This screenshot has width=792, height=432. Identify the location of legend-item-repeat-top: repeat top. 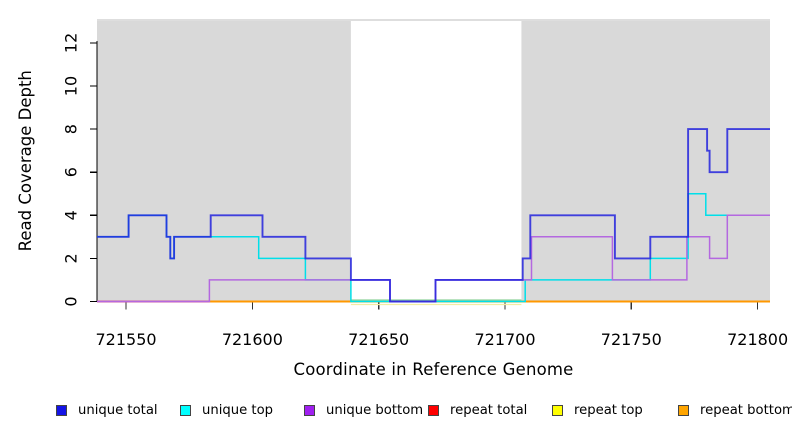
(597, 410).